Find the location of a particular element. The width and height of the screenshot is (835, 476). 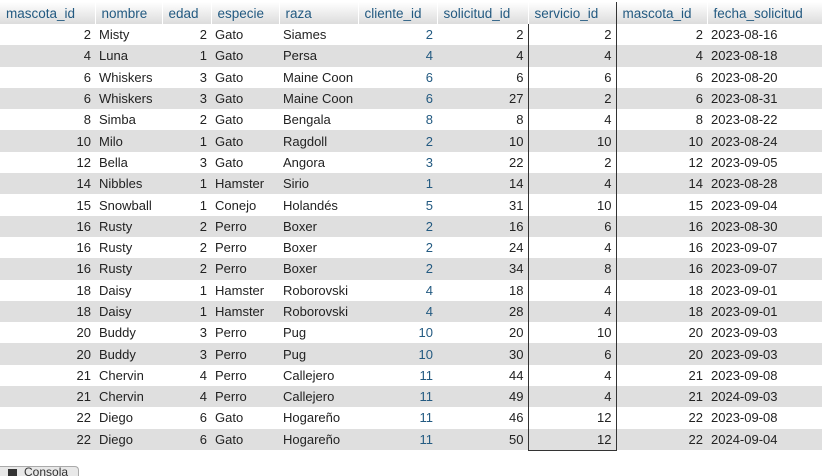

cell-cliente-id: 3 is located at coordinates (397, 162).